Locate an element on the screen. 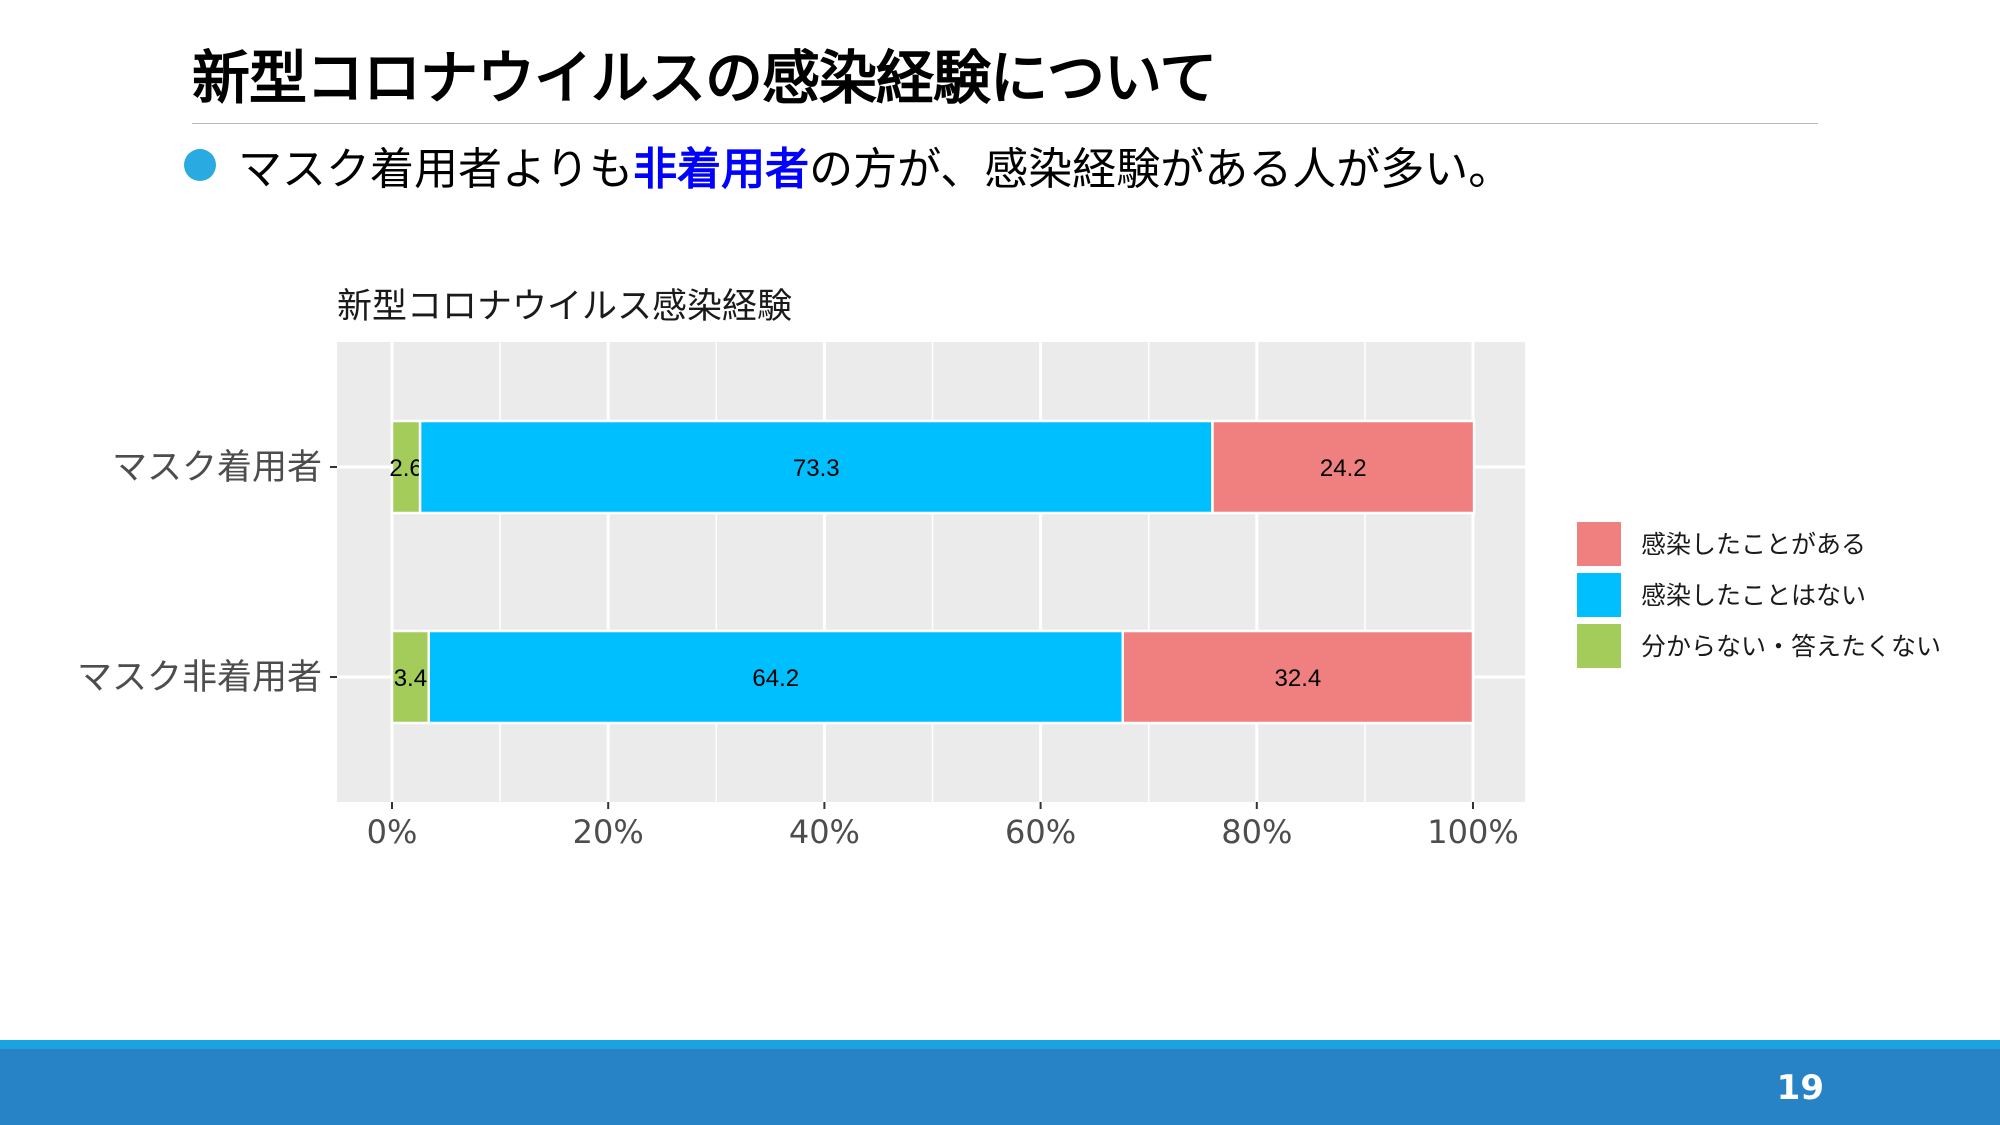 The width and height of the screenshot is (2000, 1125). bullet-text-pre: マスク着用者よりも is located at coordinates (436, 169).